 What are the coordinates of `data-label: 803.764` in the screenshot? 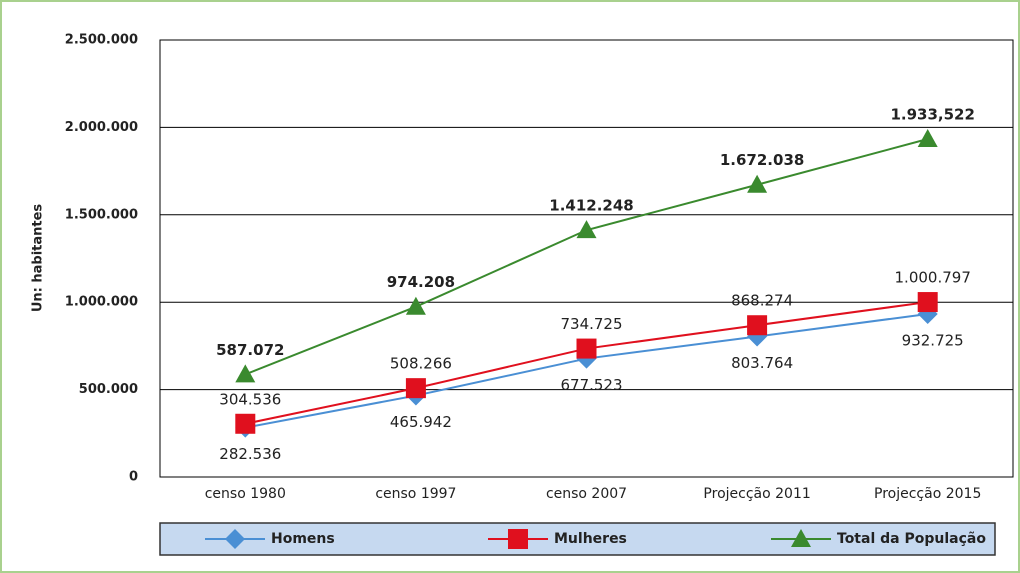 It's located at (762, 363).